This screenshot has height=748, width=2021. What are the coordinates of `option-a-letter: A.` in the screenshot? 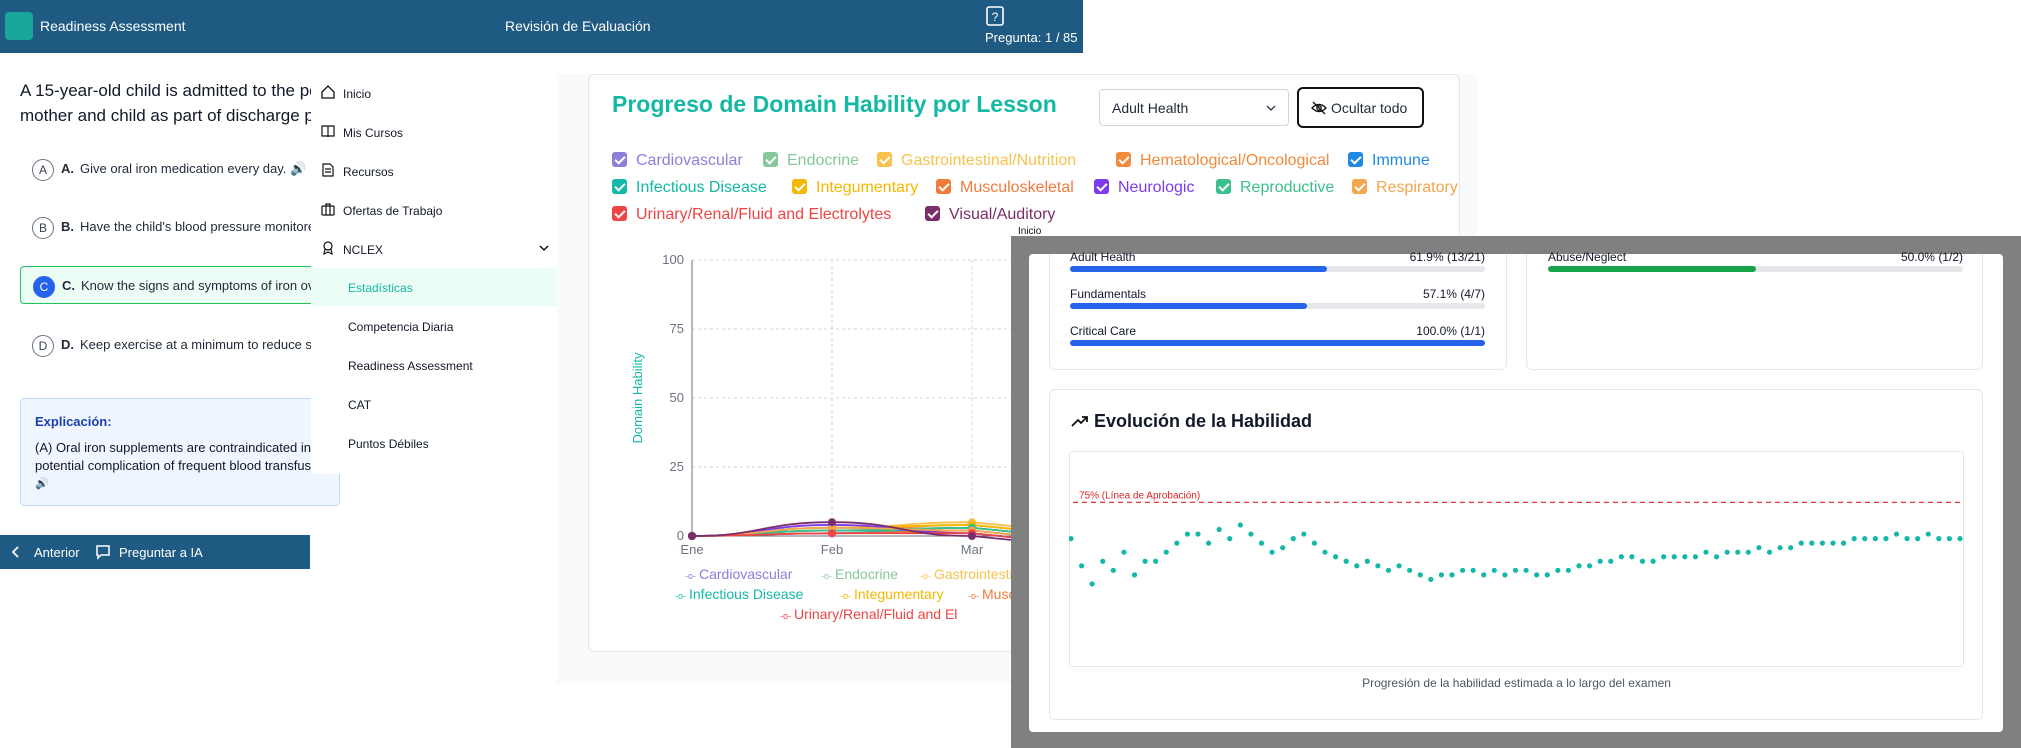 It's located at (67, 168).